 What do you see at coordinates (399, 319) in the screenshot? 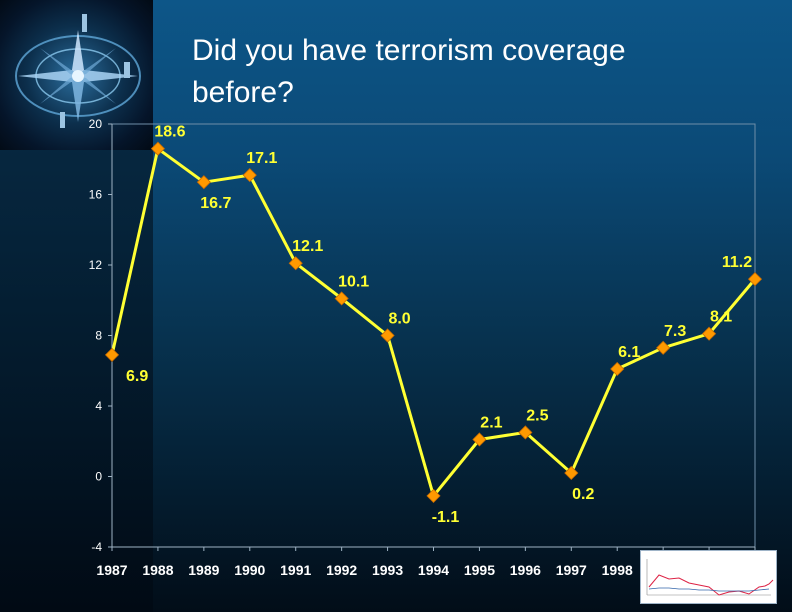
I see `data-label: 8.0` at bounding box center [399, 319].